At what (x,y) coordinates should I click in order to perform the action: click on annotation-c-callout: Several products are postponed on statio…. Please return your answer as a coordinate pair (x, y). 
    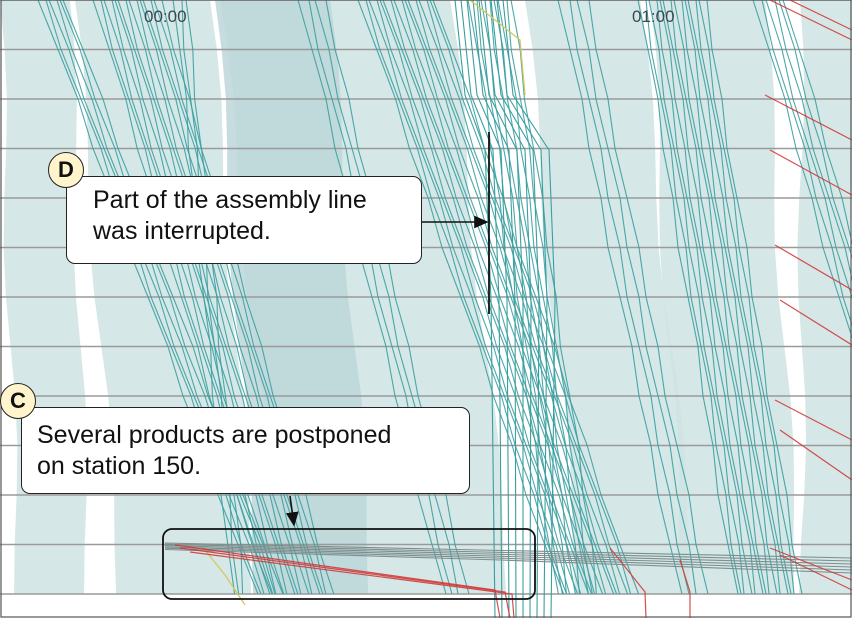
    Looking at the image, I should click on (245, 450).